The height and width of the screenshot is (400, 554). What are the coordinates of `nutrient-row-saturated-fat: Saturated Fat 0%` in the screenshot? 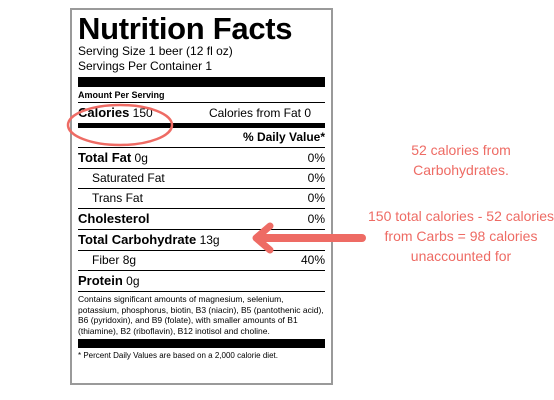 It's located at (201, 178).